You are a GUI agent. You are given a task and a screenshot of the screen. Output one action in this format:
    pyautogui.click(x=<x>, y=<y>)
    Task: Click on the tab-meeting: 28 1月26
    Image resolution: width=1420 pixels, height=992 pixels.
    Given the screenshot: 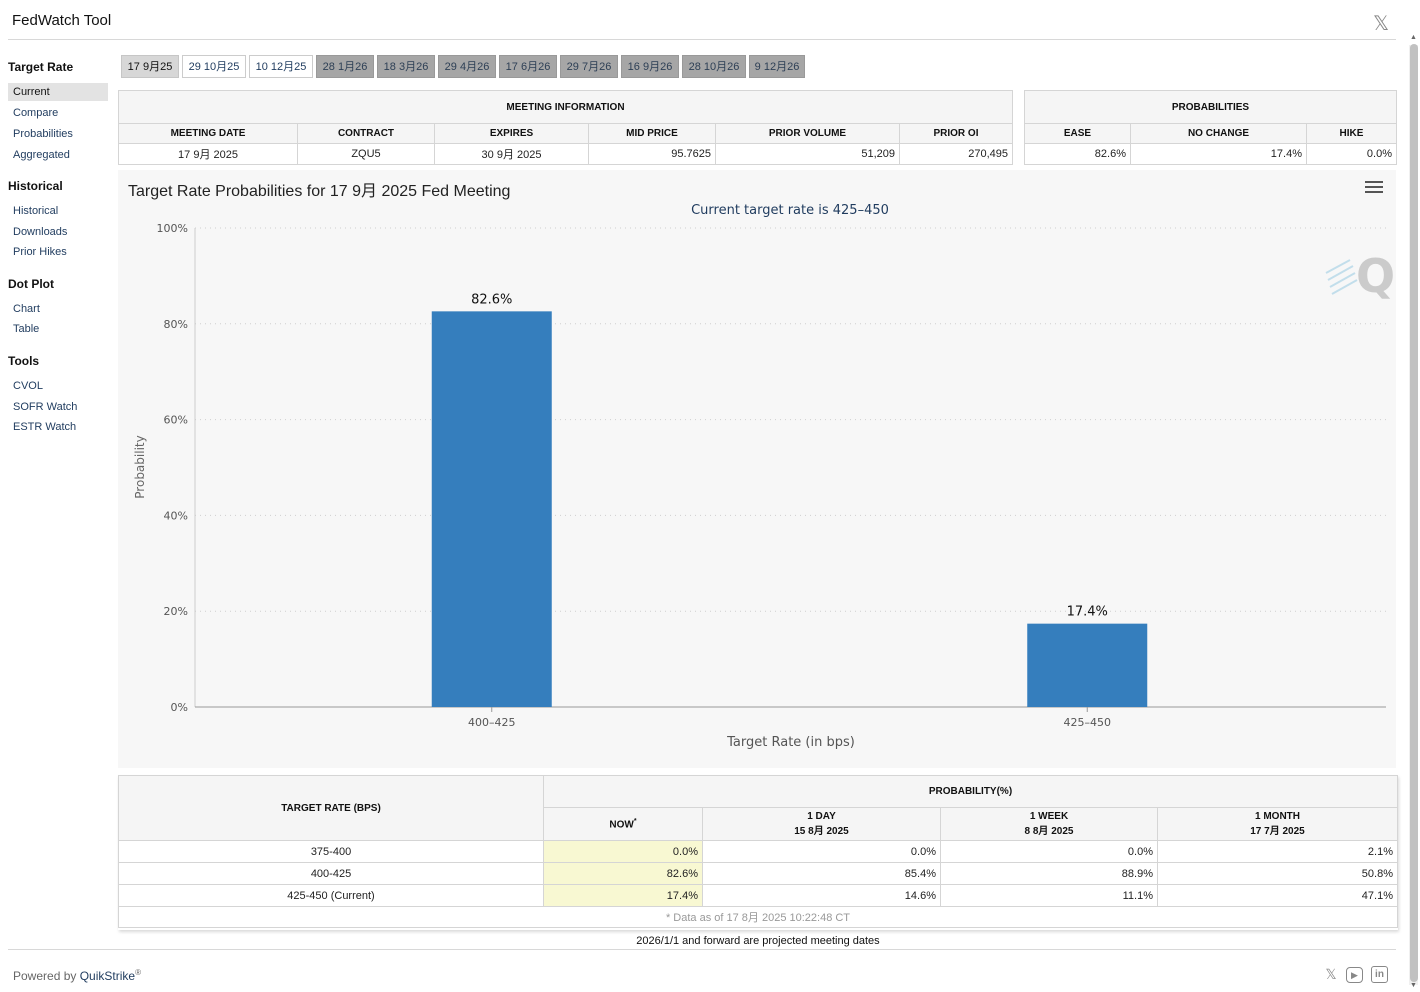 What is the action you would take?
    pyautogui.click(x=345, y=66)
    